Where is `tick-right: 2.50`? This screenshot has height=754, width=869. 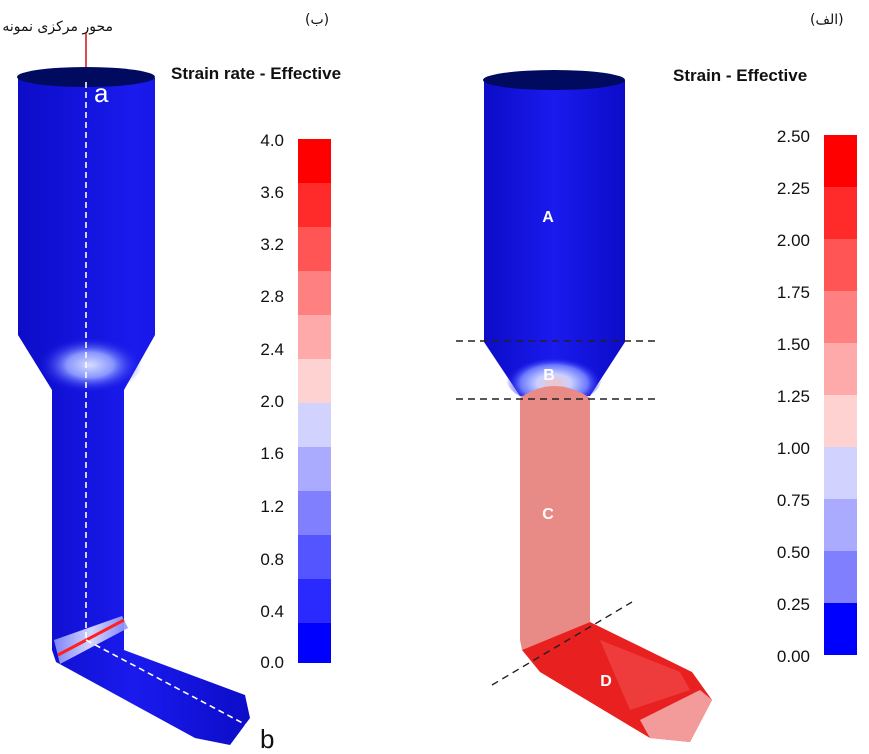 tick-right: 2.50 is located at coordinates (793, 136).